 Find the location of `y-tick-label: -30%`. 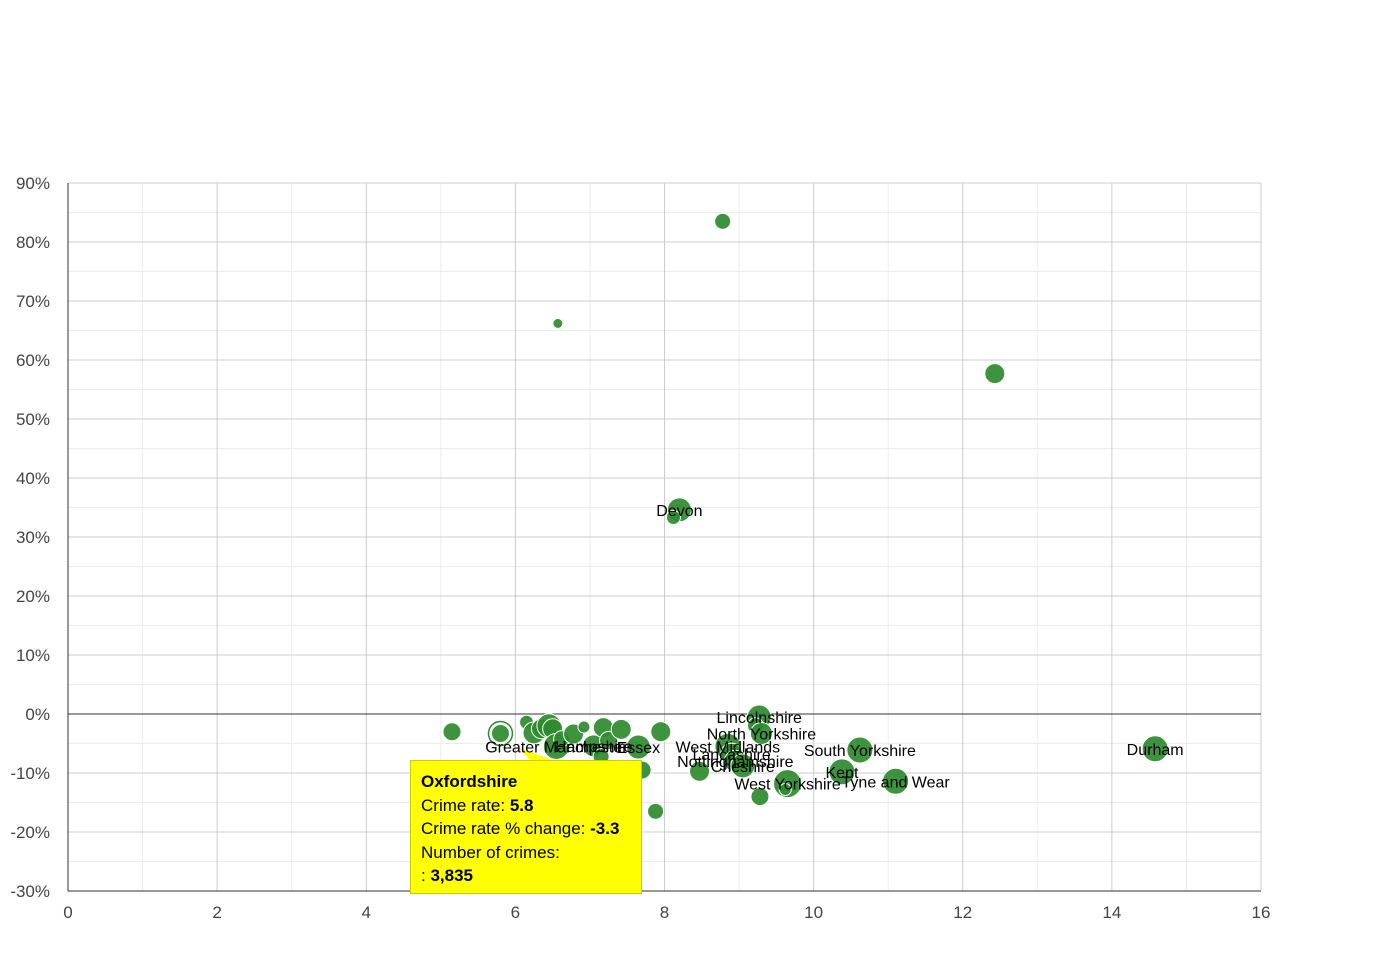

y-tick-label: -30% is located at coordinates (30, 891).